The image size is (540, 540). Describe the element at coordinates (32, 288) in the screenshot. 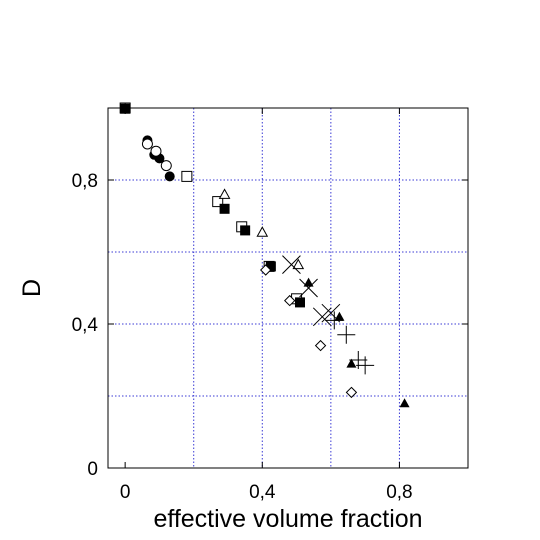

I see `y-axis-title: D` at that location.